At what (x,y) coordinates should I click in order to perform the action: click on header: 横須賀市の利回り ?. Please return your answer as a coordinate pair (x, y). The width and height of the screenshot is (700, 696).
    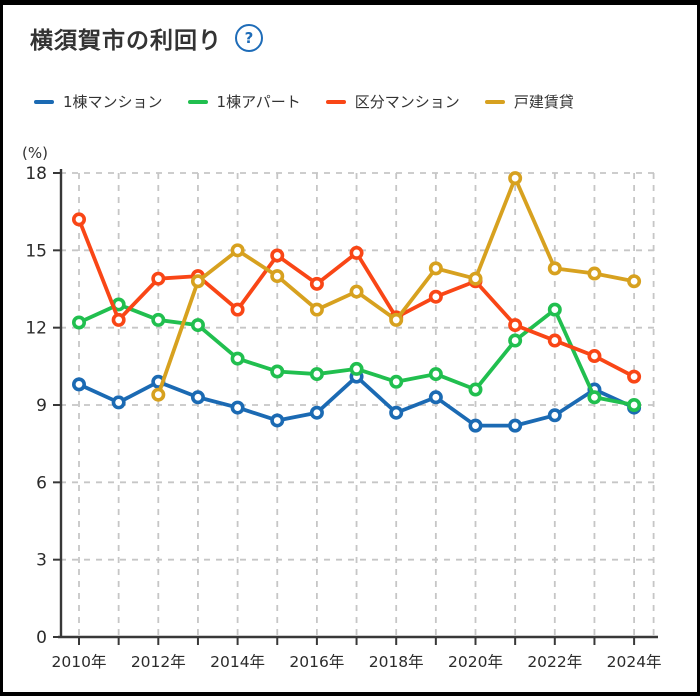
    Looking at the image, I should click on (146, 38).